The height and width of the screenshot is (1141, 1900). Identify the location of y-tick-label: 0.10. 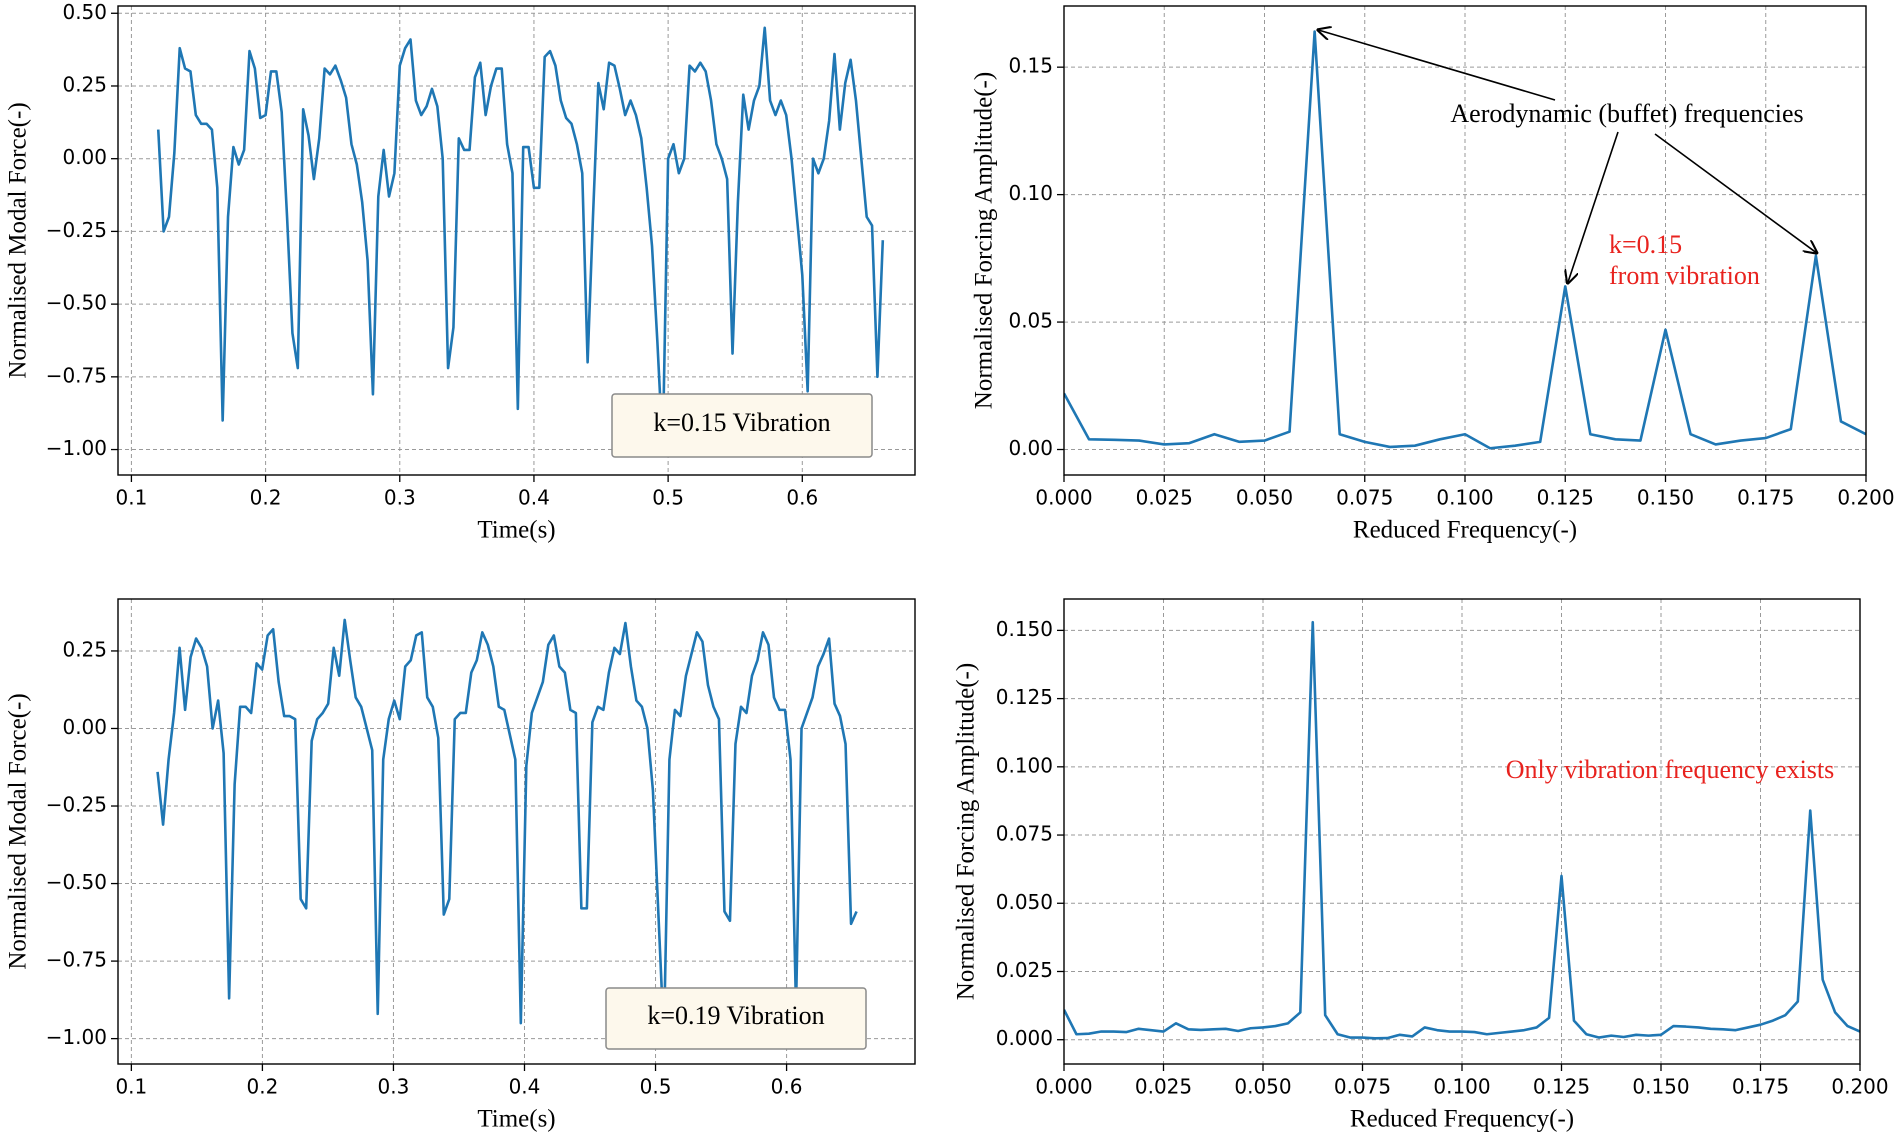
(1030, 193).